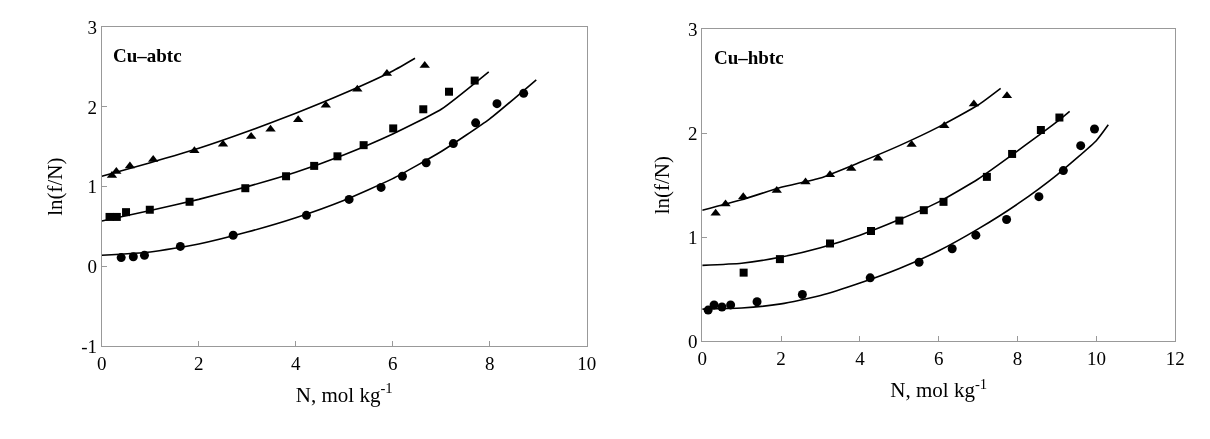  I want to click on text: Cu–hbtc, so click(749, 57).